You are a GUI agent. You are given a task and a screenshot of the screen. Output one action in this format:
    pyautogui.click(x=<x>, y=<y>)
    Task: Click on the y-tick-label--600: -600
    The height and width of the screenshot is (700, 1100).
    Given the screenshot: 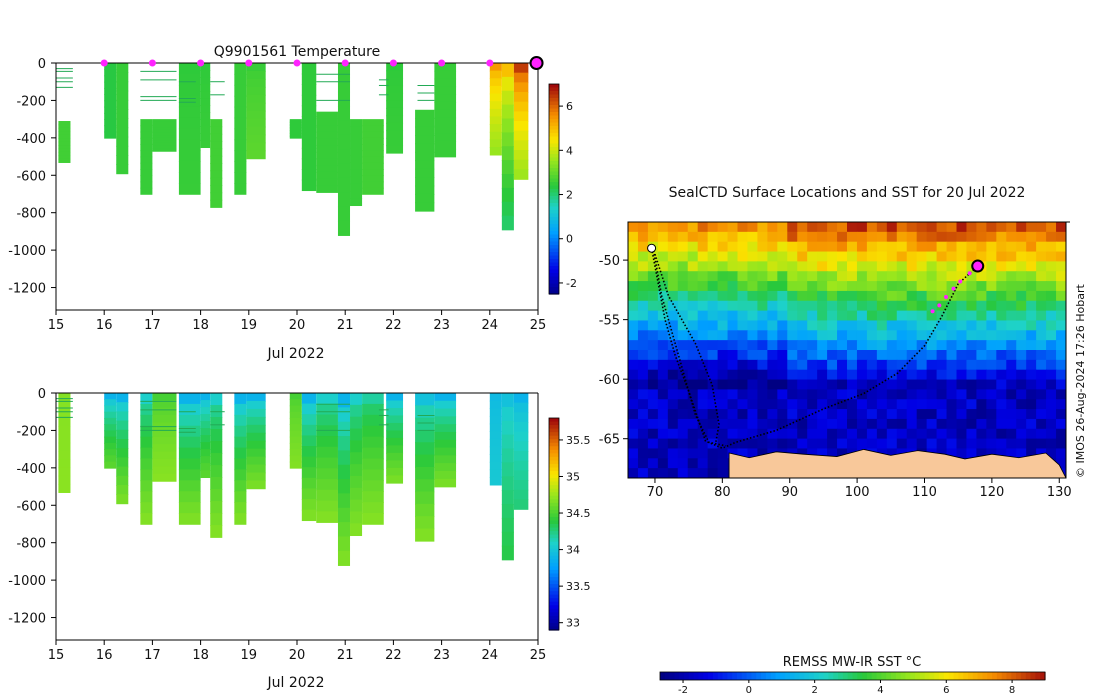 What is the action you would take?
    pyautogui.click(x=31, y=176)
    